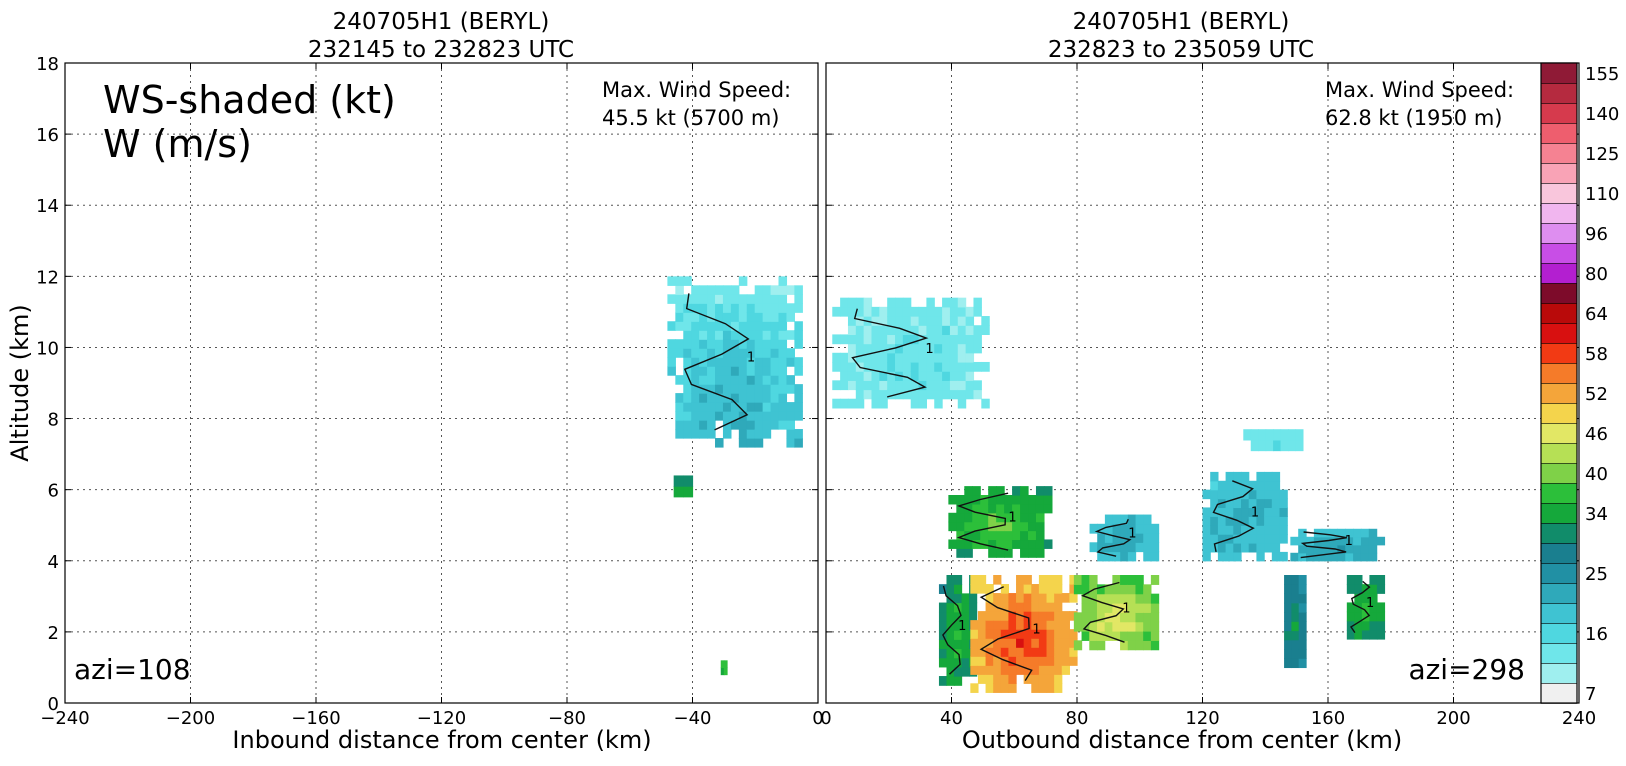 This screenshot has width=1626, height=766. I want to click on y-tick-label: 14, so click(47, 206).